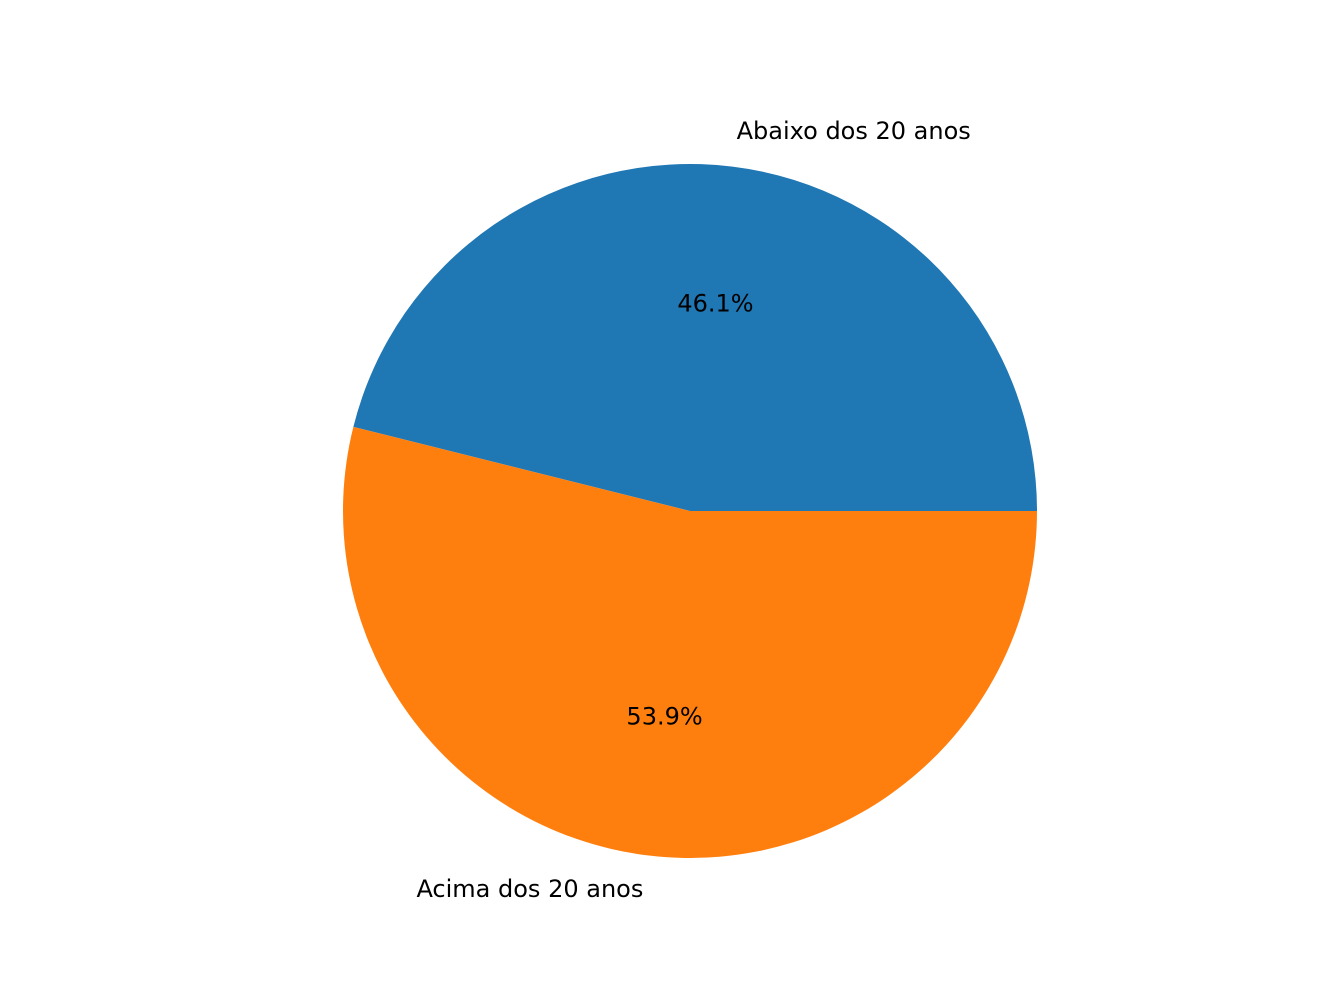 The width and height of the screenshot is (1344, 1008). I want to click on slice-percent-label: 46.1%, so click(715, 303).